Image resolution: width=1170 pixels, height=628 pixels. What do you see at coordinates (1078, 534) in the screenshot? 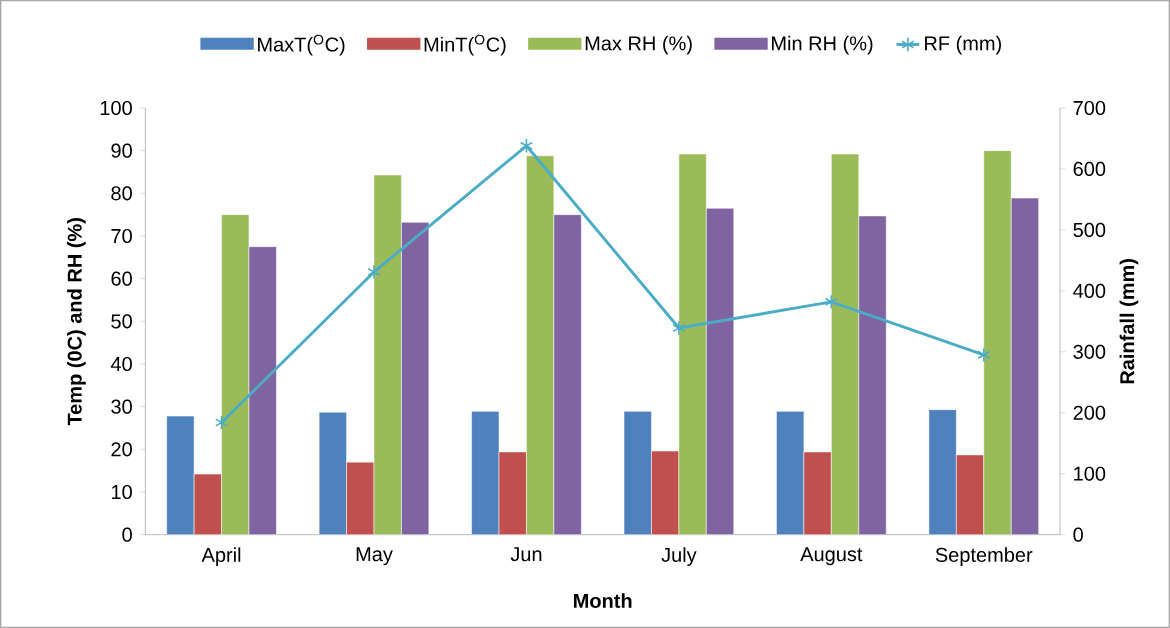
I see `y2-tick-label: 0` at bounding box center [1078, 534].